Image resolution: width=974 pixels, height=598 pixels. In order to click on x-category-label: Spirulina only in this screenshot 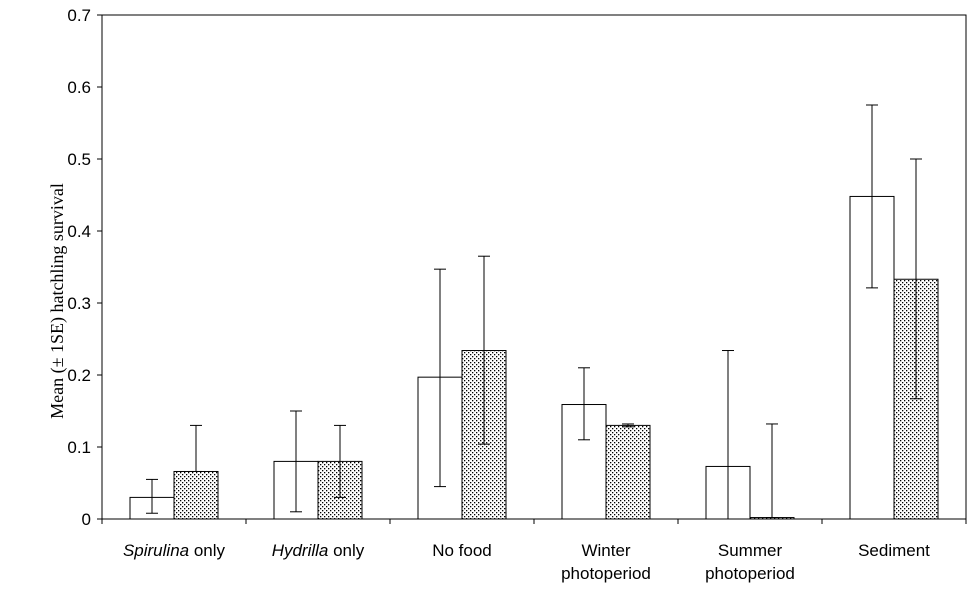, I will do `click(174, 550)`.